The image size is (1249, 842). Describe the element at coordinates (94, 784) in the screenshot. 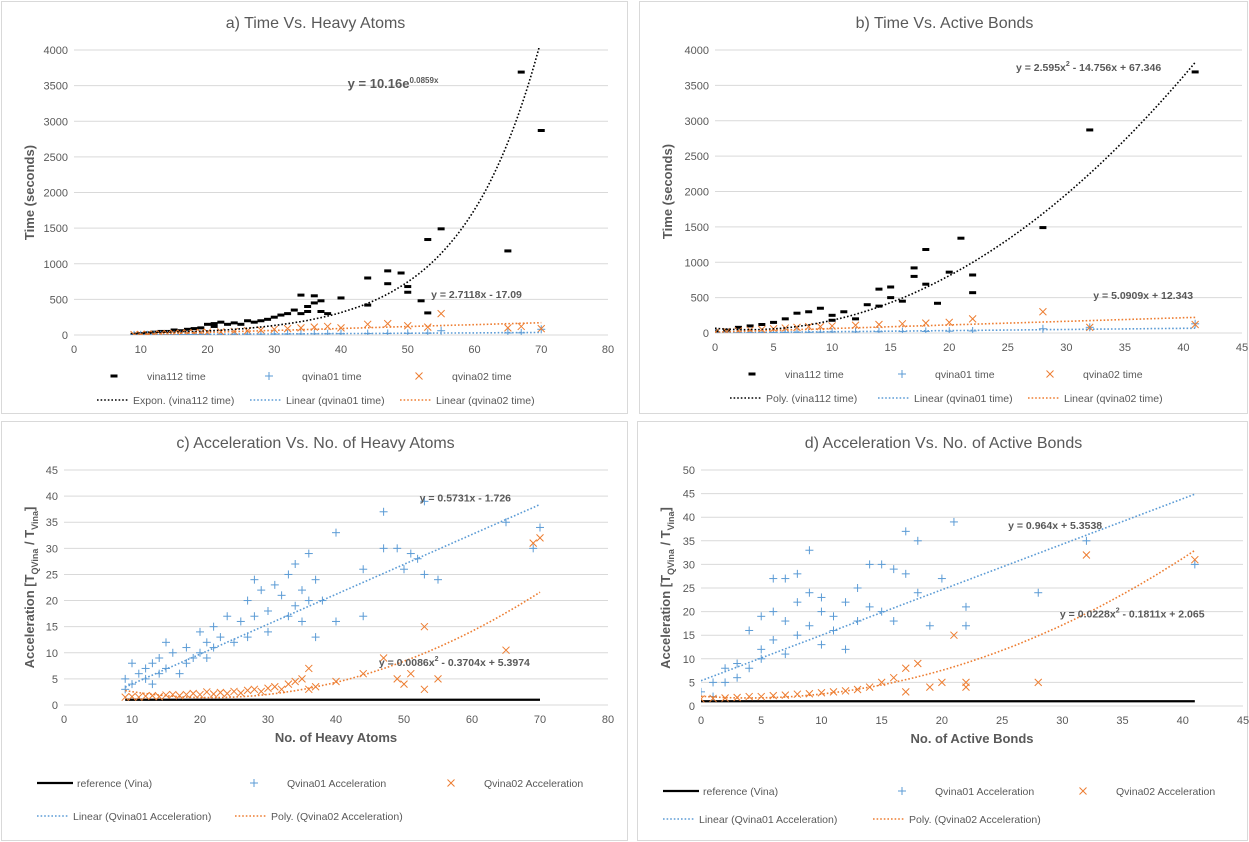

I see `legend-entry: reference (Vina)` at that location.